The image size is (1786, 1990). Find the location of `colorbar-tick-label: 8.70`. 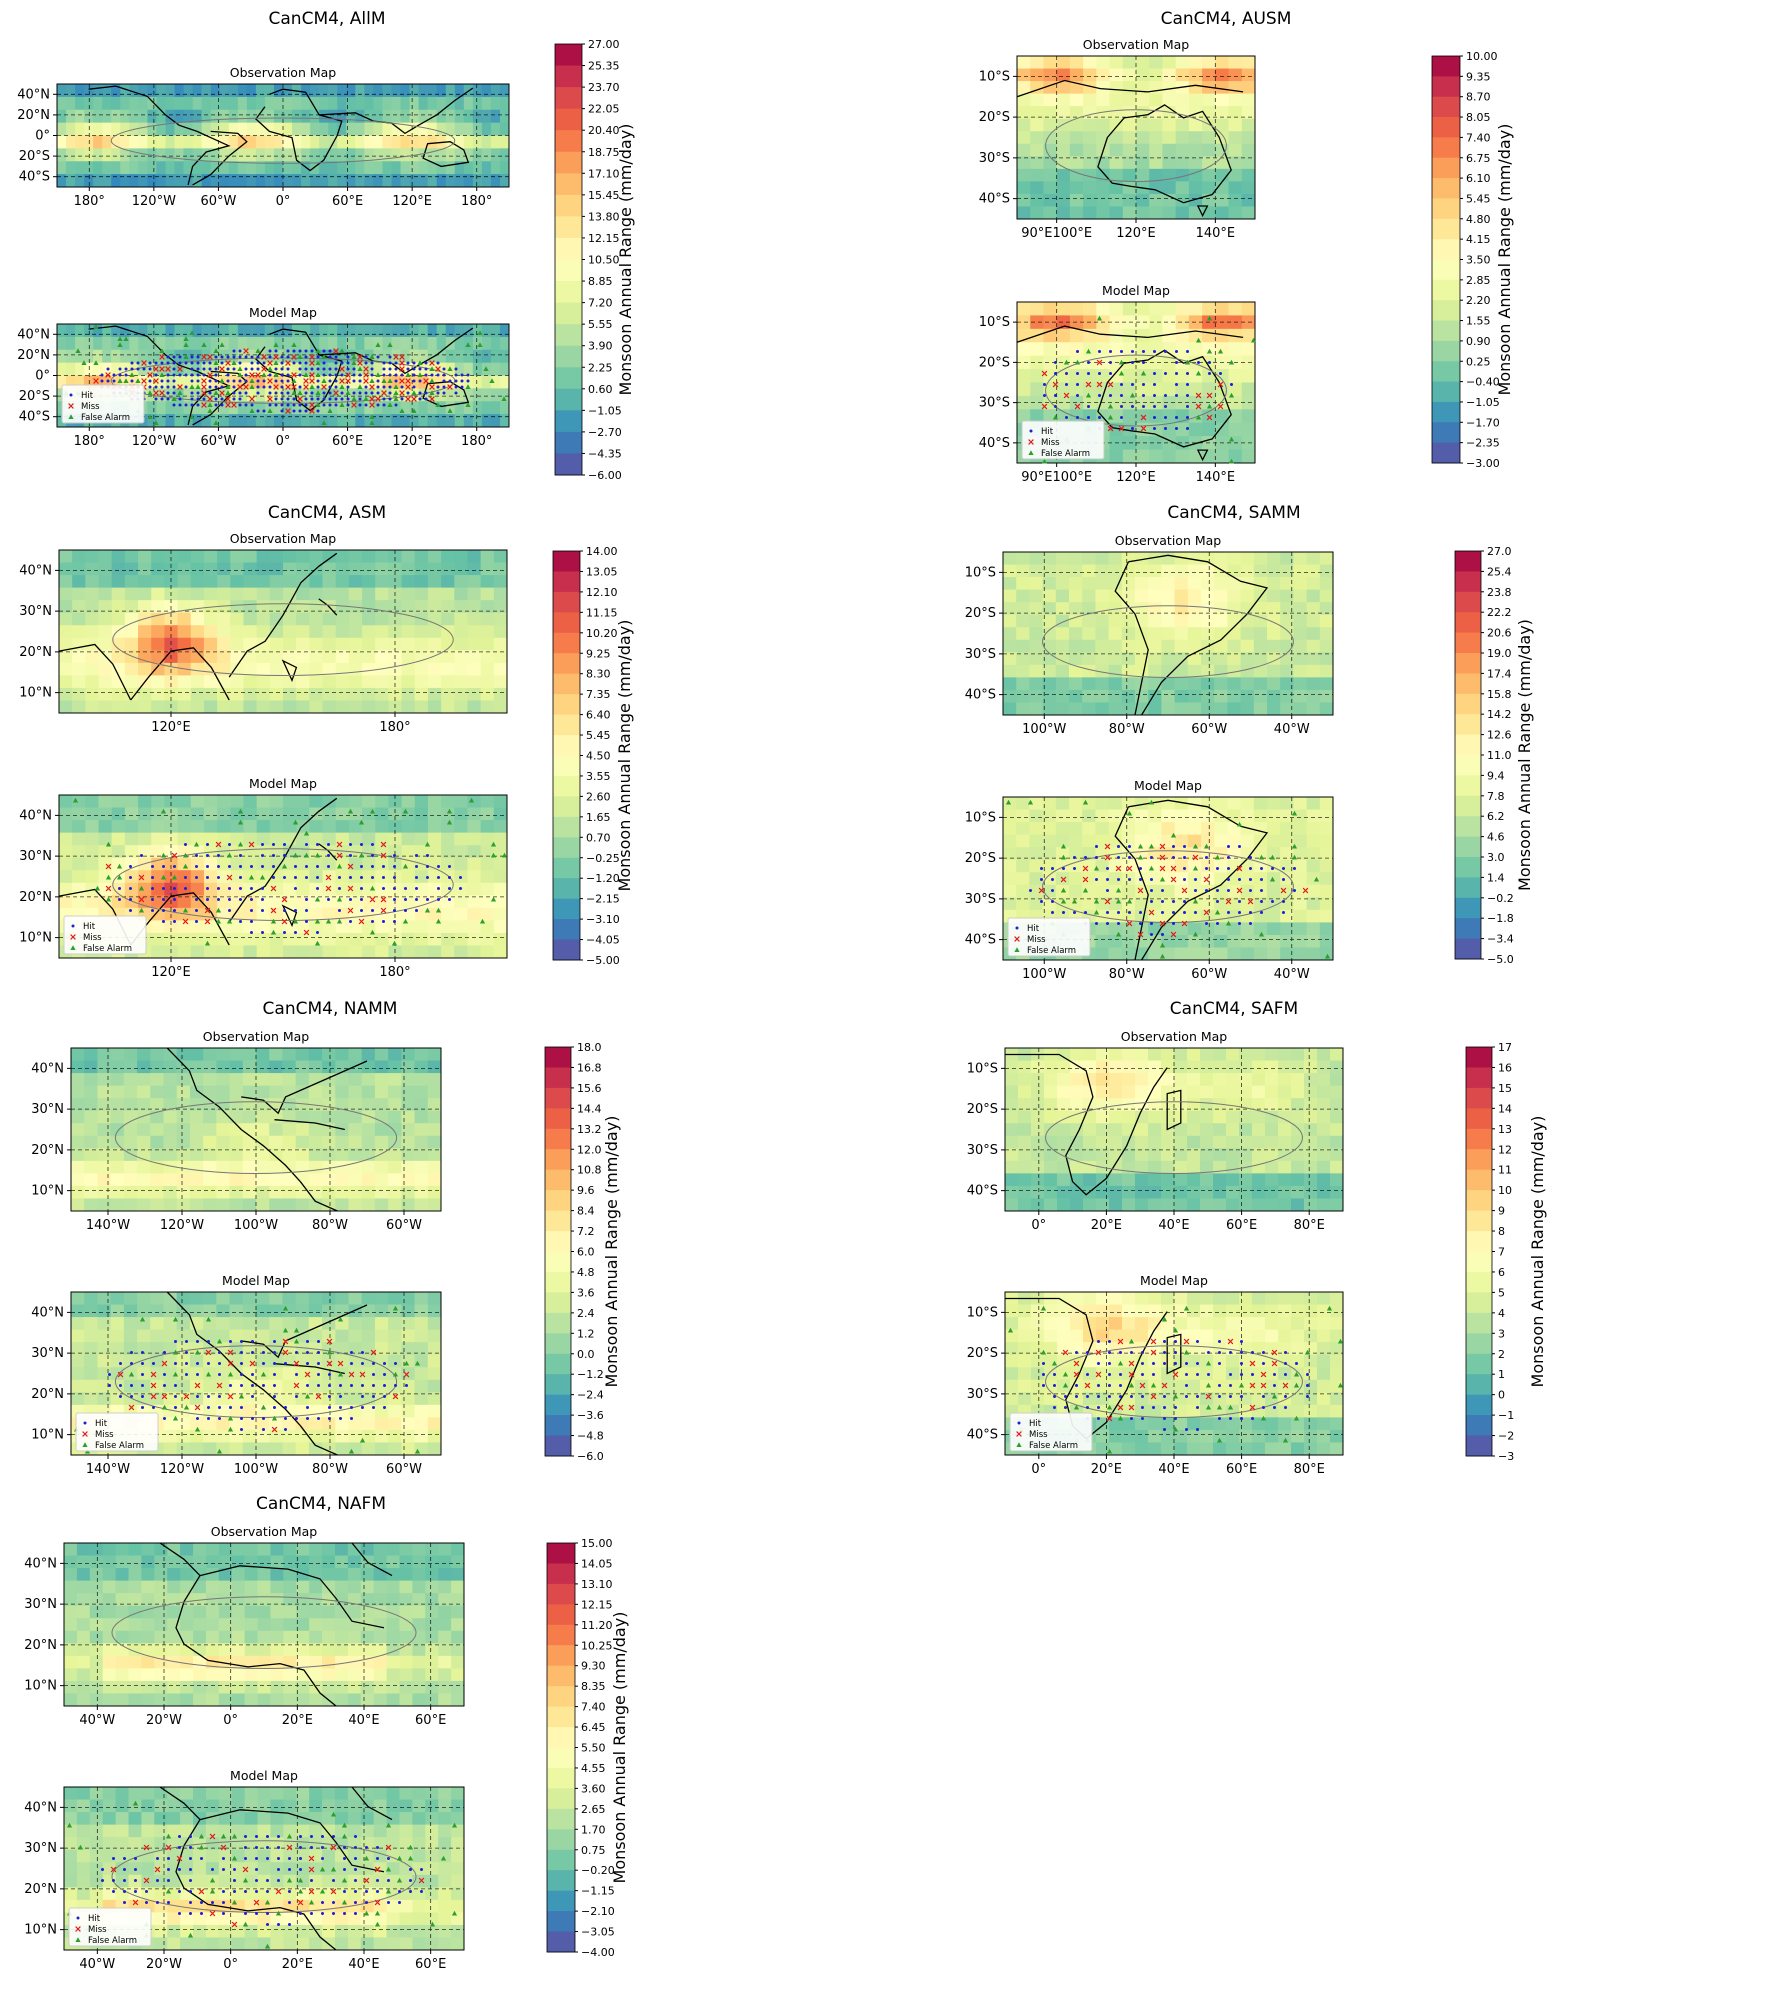

colorbar-tick-label: 8.70 is located at coordinates (1478, 97).